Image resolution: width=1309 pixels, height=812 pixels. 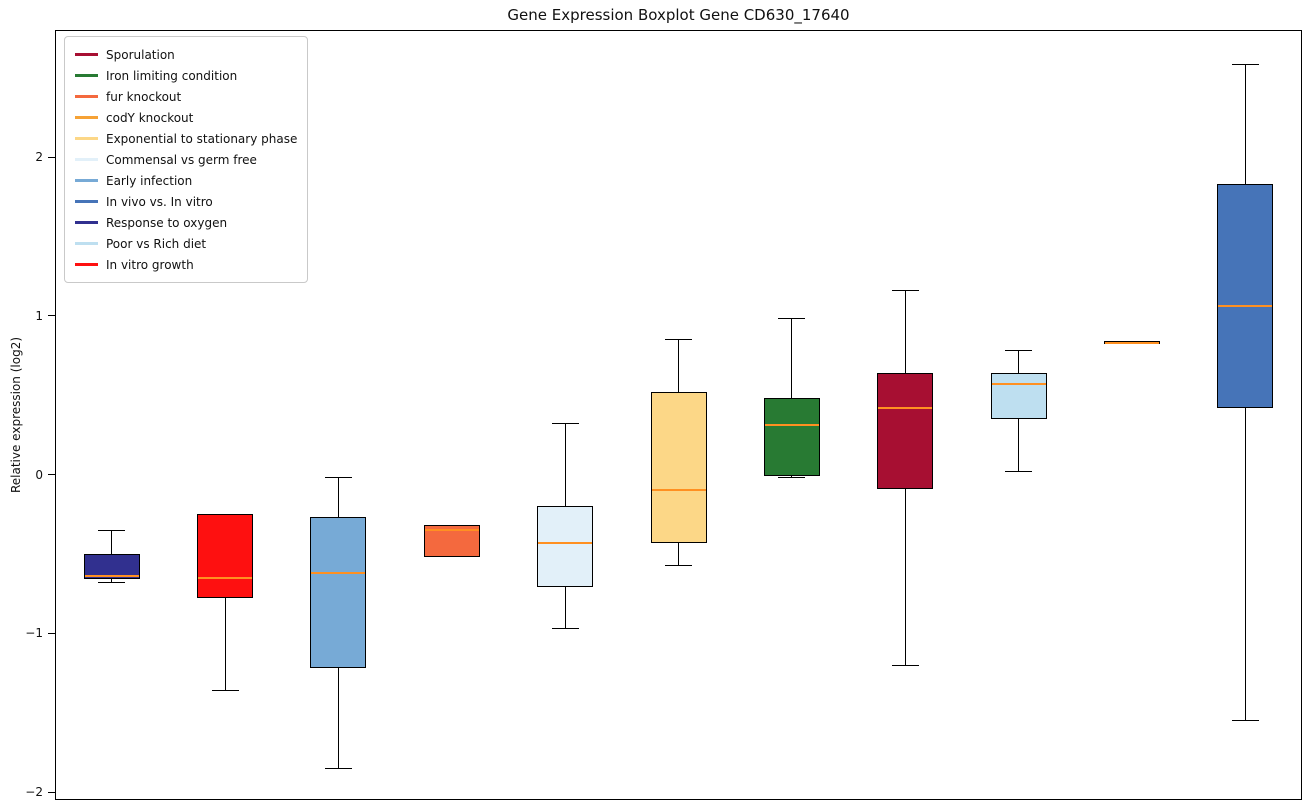 What do you see at coordinates (39, 315) in the screenshot?
I see `y-tick-label: 1` at bounding box center [39, 315].